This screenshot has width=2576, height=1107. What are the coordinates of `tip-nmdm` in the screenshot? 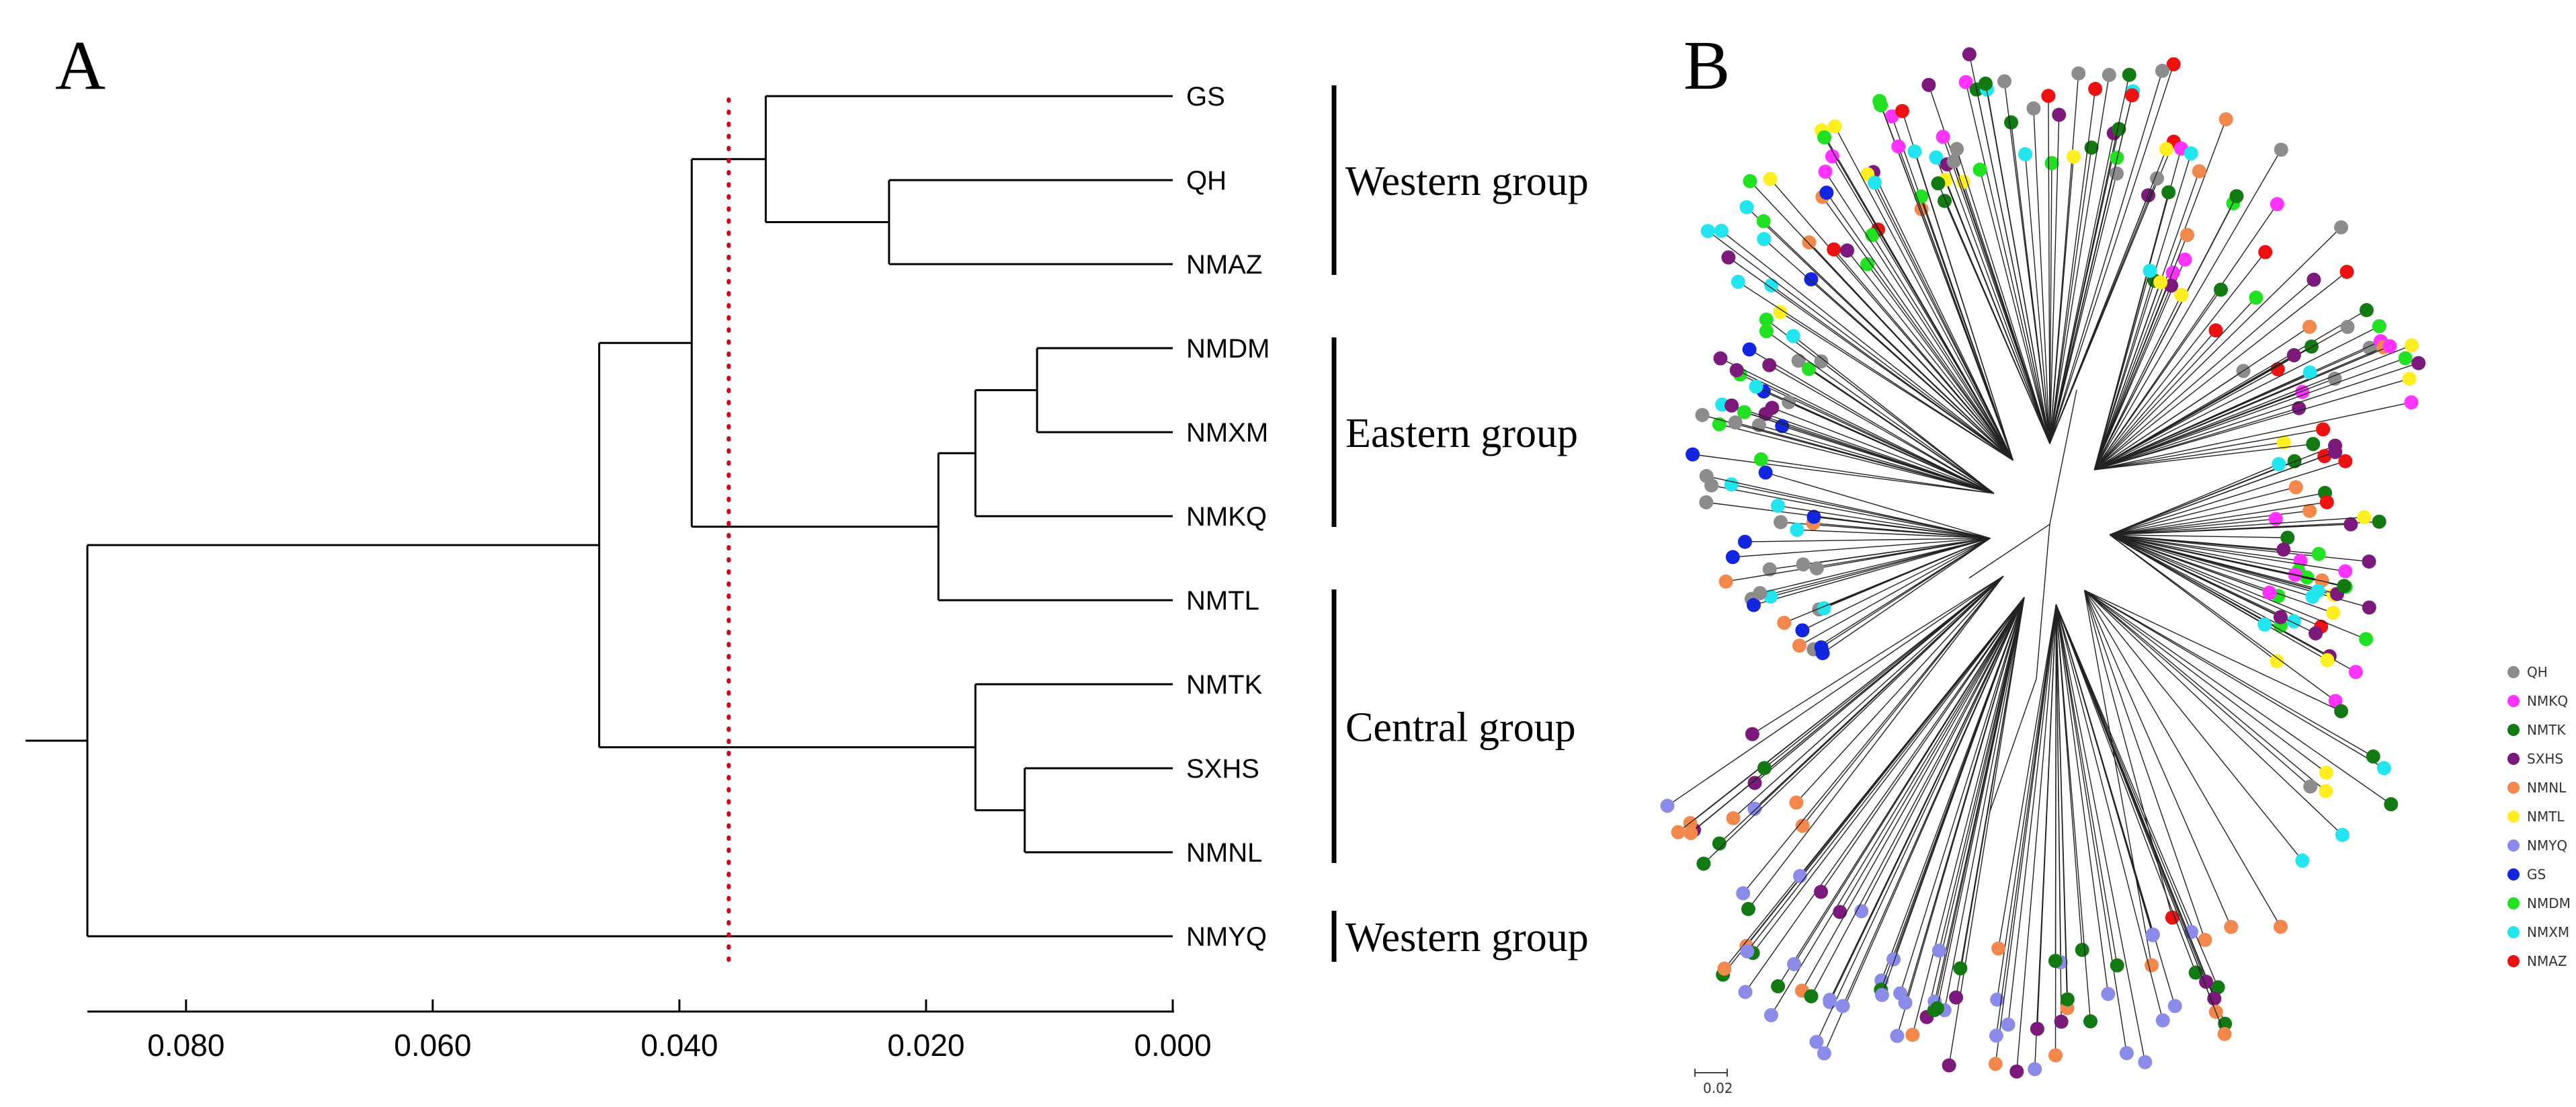 It's located at (1881, 105).